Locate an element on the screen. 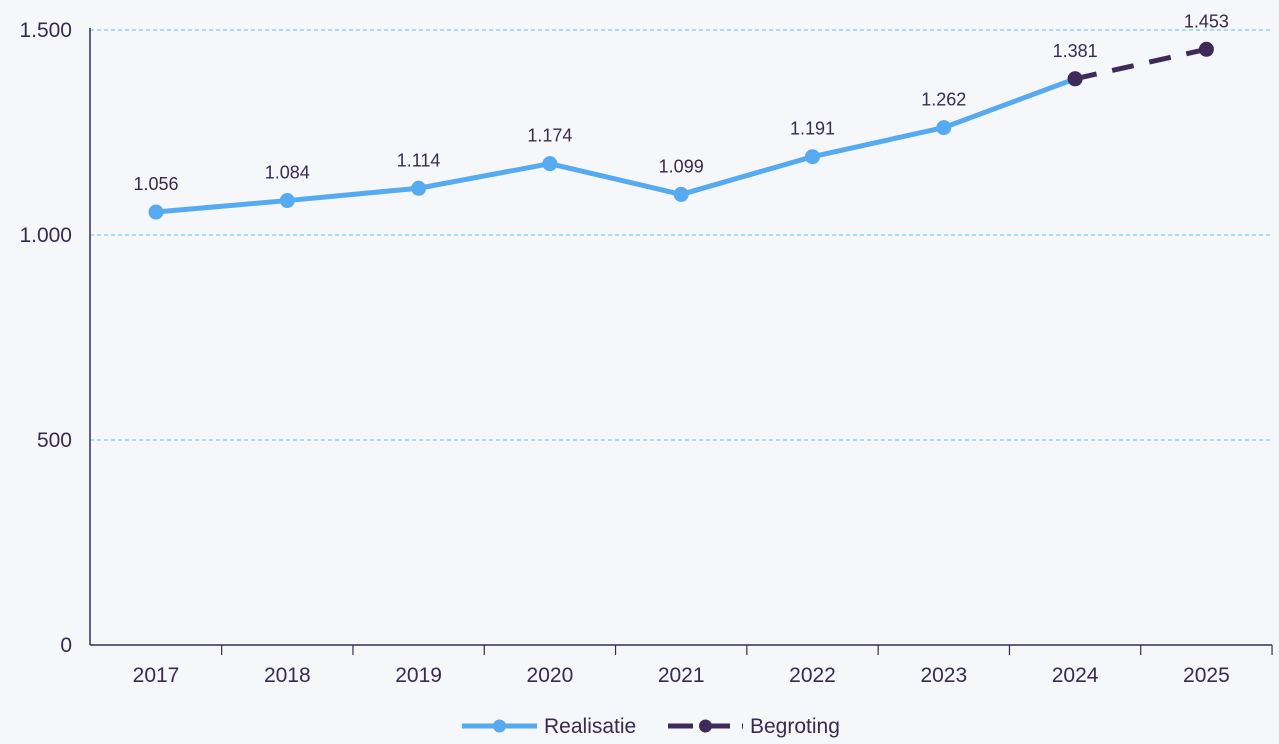 This screenshot has width=1279, height=744. legend-label-begroting: Begroting is located at coordinates (795, 726).